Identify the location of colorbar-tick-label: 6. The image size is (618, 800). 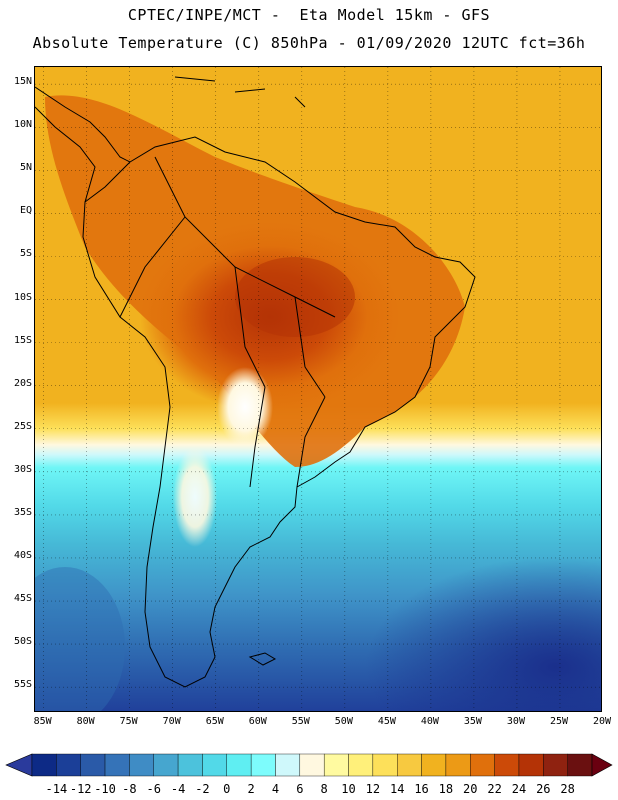
(300, 789).